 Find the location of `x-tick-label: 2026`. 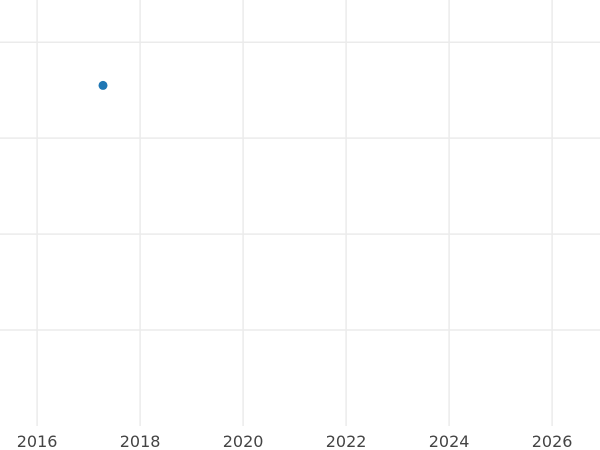

x-tick-label: 2026 is located at coordinates (552, 441).